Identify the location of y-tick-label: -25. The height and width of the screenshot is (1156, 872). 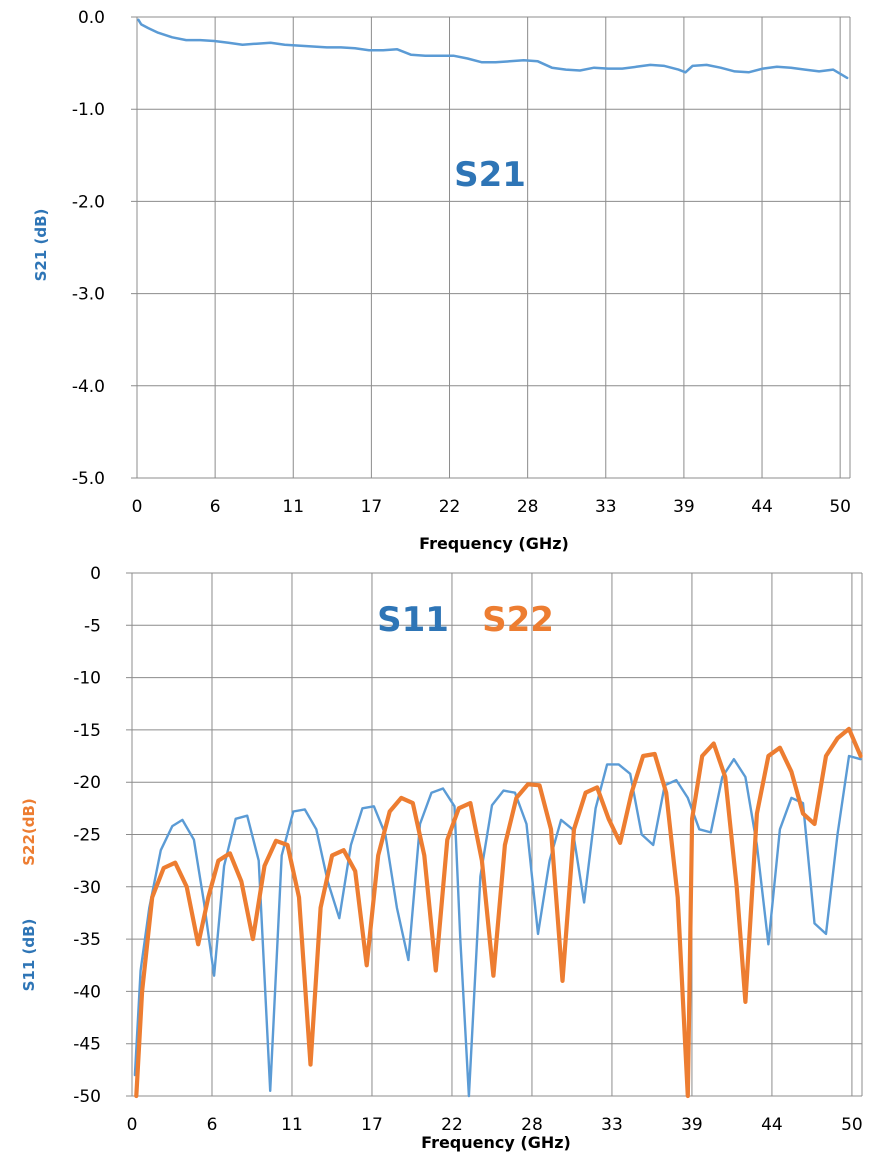
(87, 836).